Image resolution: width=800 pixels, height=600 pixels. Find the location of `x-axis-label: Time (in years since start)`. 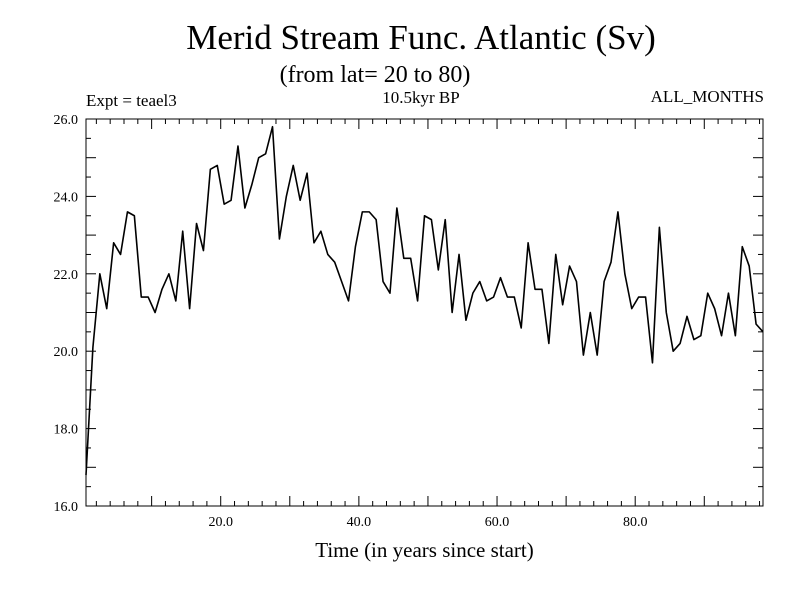

x-axis-label: Time (in years since start) is located at coordinates (424, 550).